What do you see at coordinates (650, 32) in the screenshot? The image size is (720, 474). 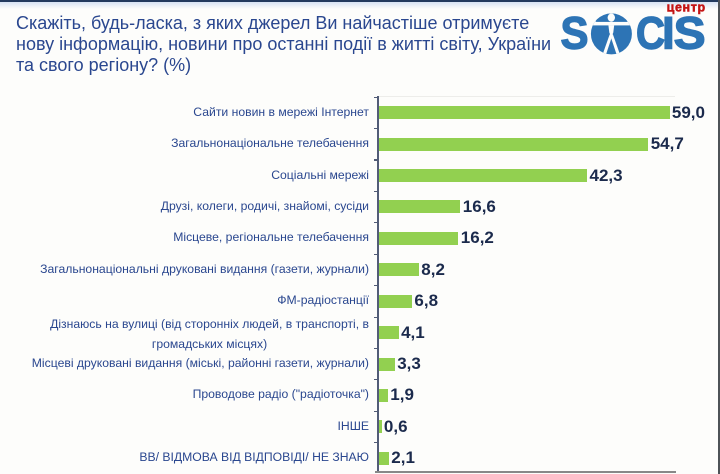 I see `svg-text: C` at bounding box center [650, 32].